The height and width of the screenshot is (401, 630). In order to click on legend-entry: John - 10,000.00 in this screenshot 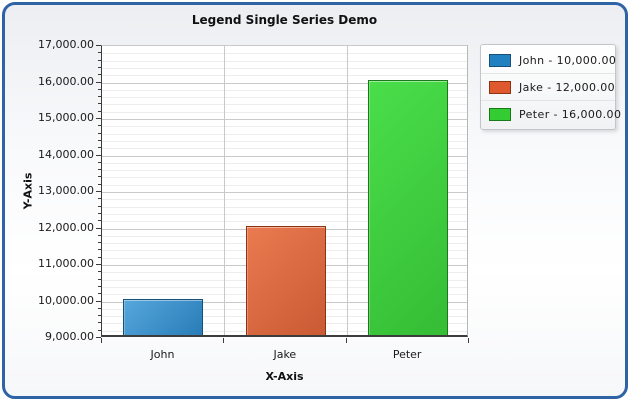, I will do `click(549, 60)`.